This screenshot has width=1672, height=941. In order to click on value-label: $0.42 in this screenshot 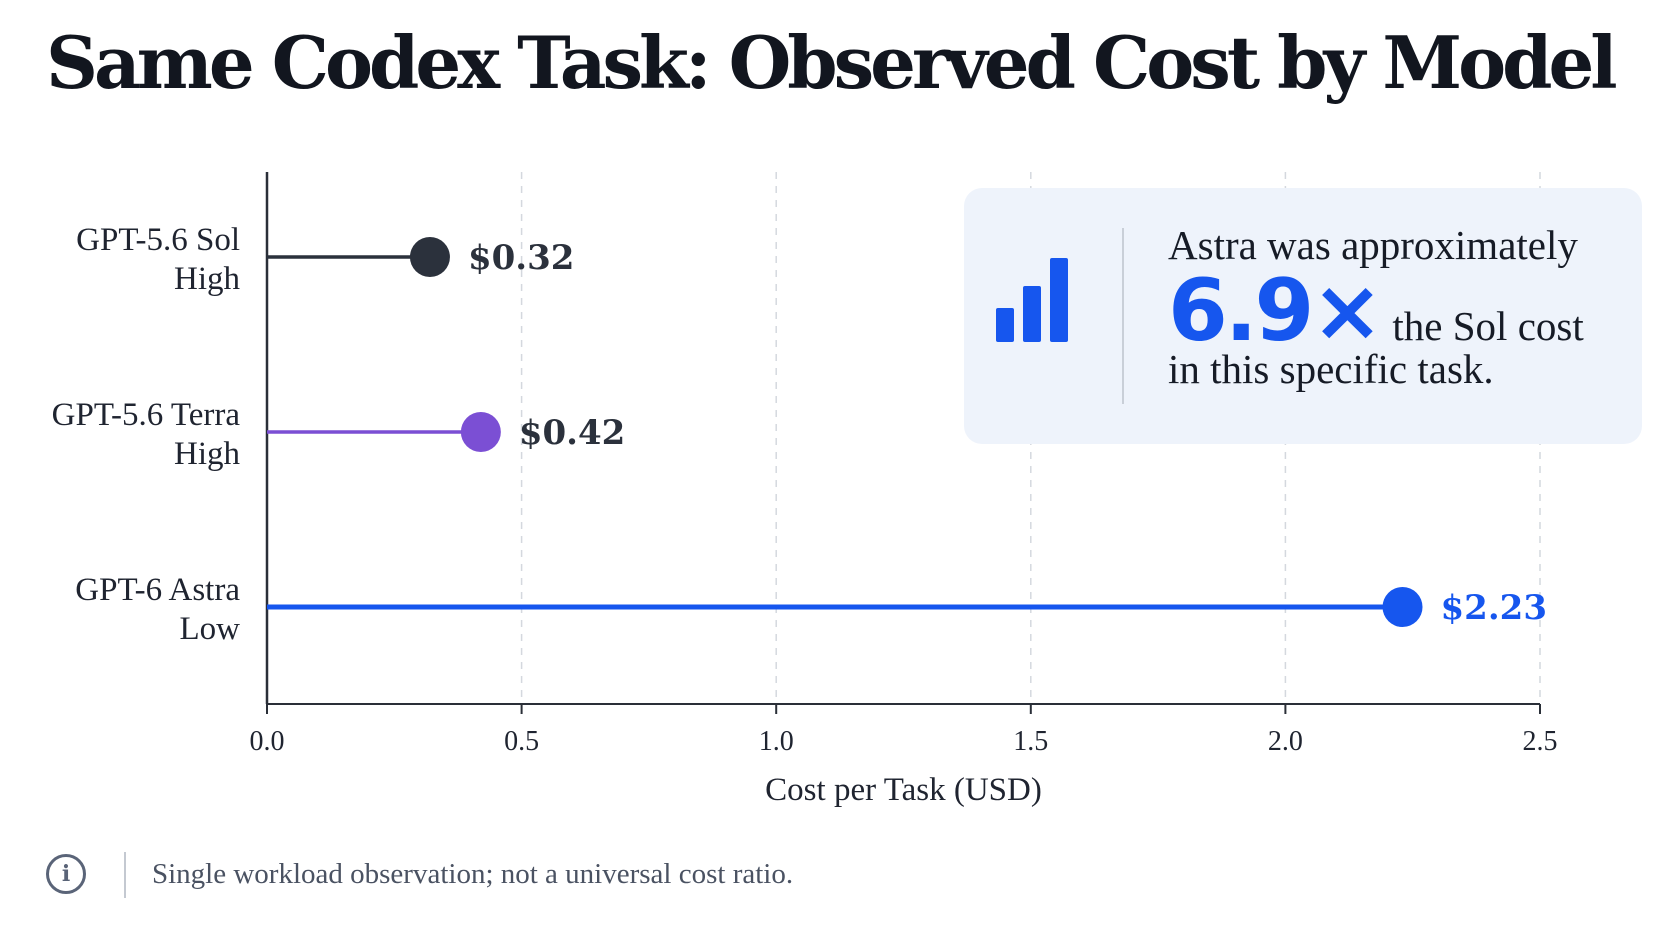, I will do `click(572, 433)`.